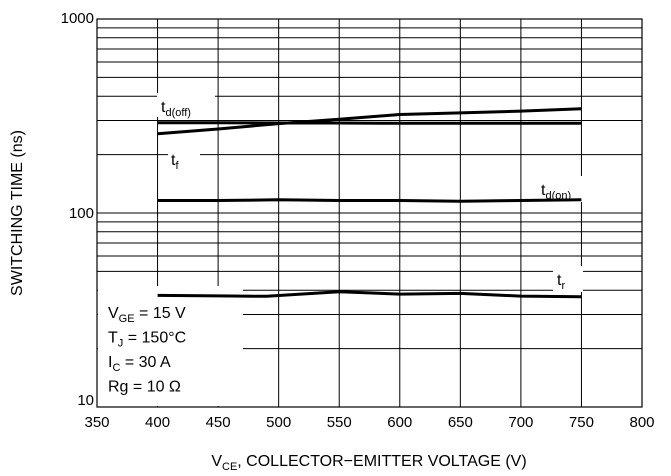 This screenshot has height=476, width=671. What do you see at coordinates (145, 362) in the screenshot?
I see `condition-rest: = 30 A` at bounding box center [145, 362].